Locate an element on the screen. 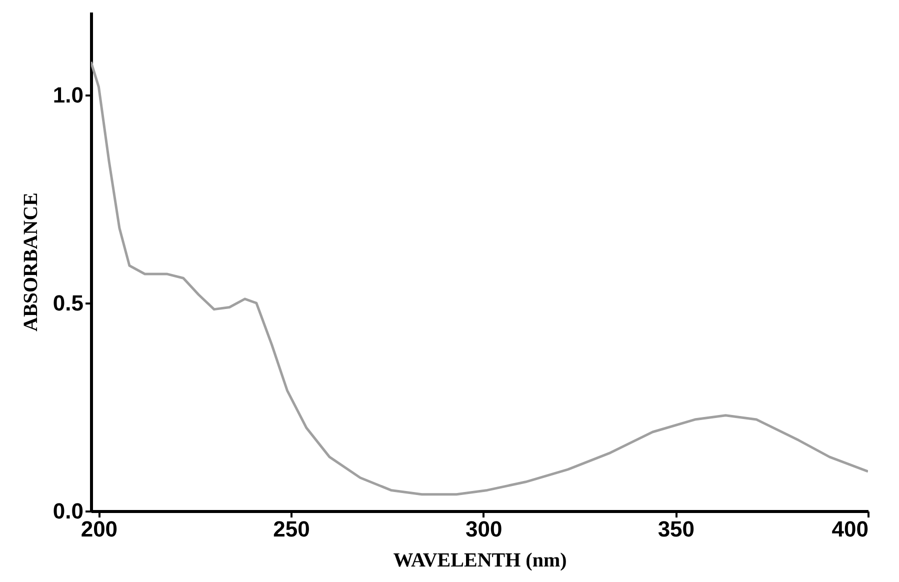 The width and height of the screenshot is (899, 582). x-tick-label: 250 is located at coordinates (291, 529).